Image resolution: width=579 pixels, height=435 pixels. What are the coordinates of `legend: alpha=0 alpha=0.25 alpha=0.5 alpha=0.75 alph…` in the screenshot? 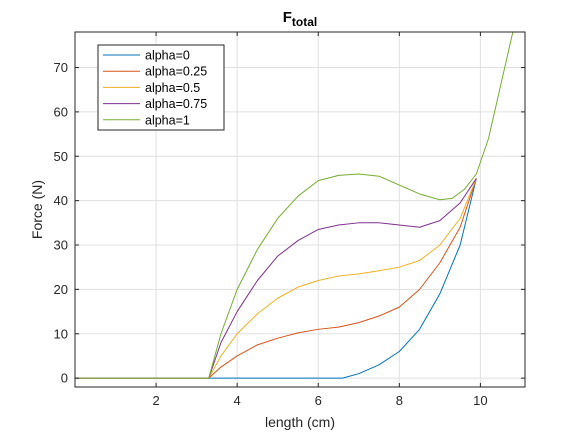 It's located at (161, 87).